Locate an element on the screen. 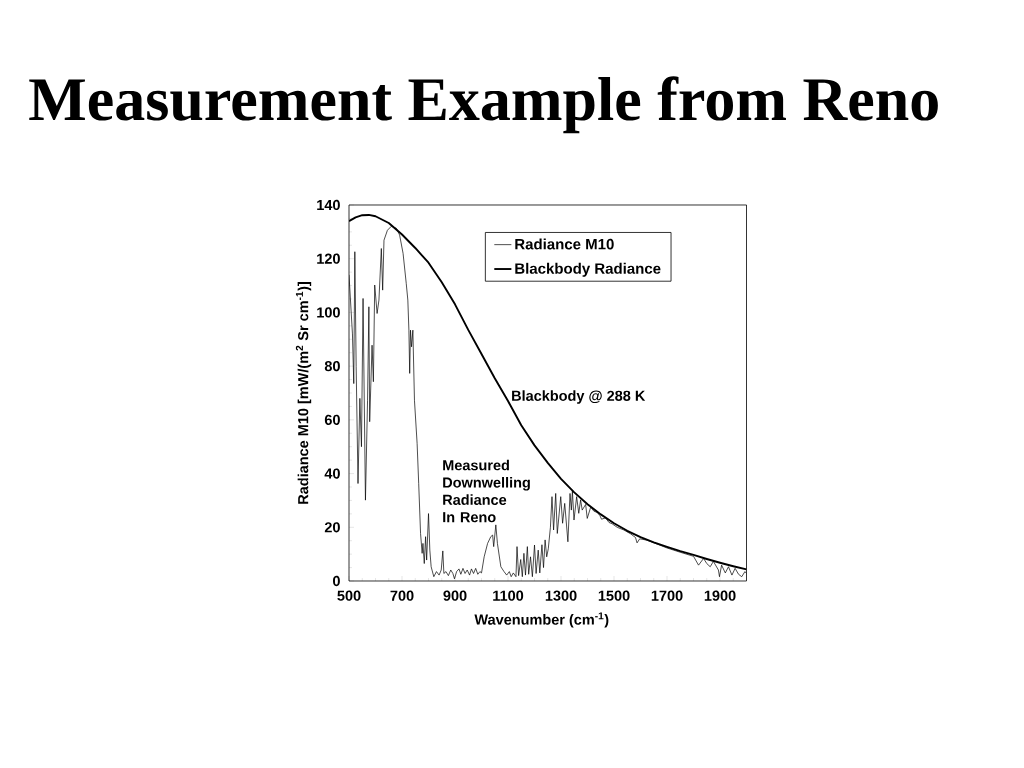 The width and height of the screenshot is (1024, 768). annotation: Blackbody @ 288 K is located at coordinates (579, 397).